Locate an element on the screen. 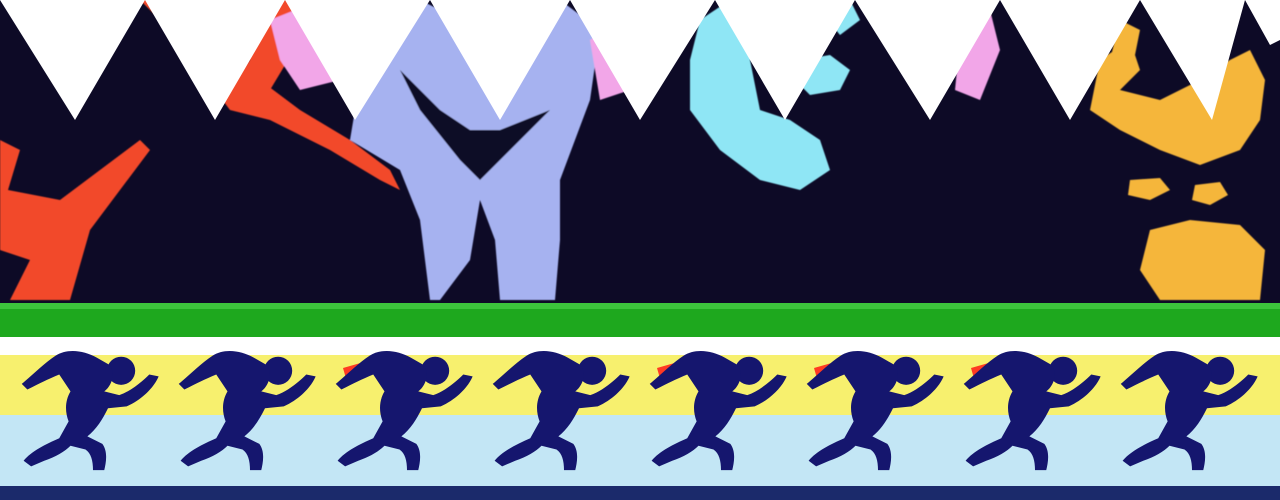 Image resolution: width=1280 pixels, height=500 pixels. lavender-dark-cutout is located at coordinates (490, 125).